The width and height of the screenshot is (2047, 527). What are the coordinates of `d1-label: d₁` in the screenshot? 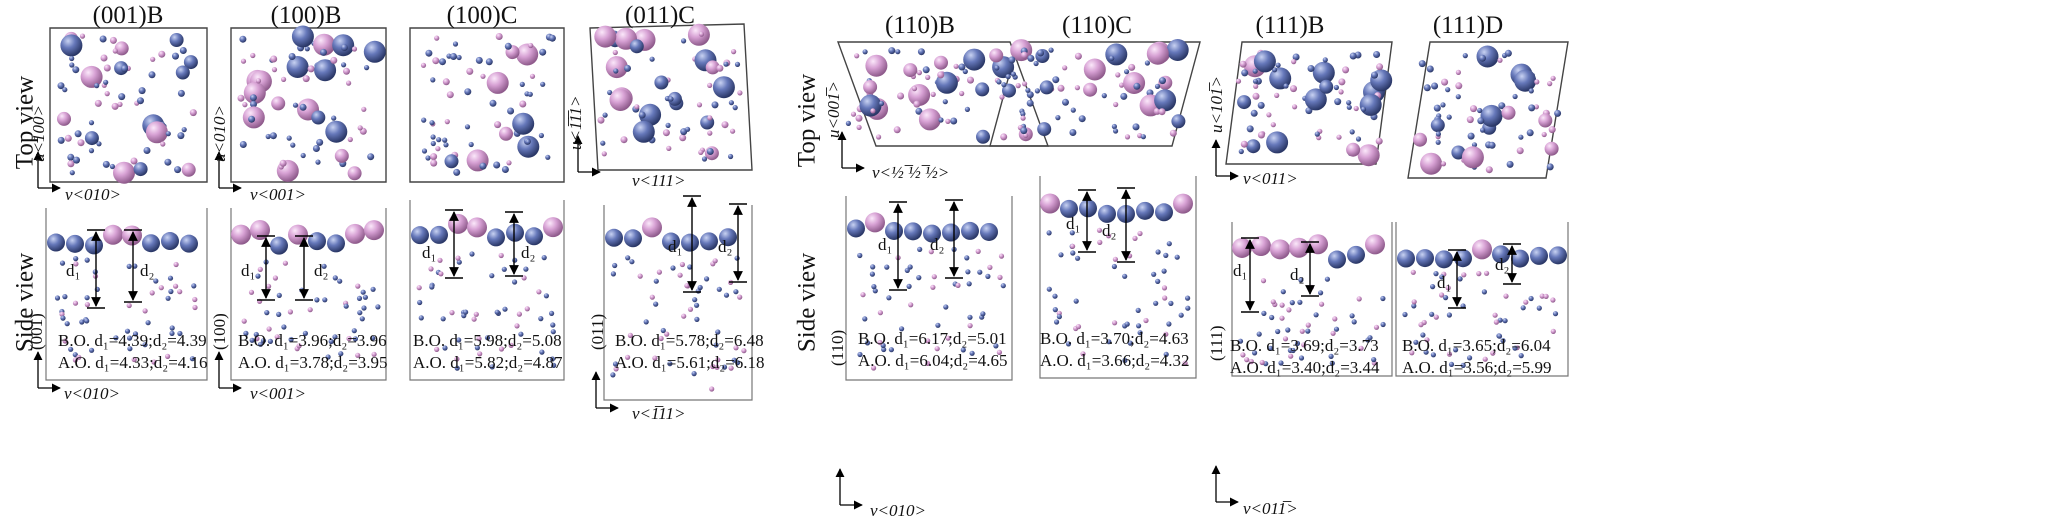 It's located at (1240, 270).